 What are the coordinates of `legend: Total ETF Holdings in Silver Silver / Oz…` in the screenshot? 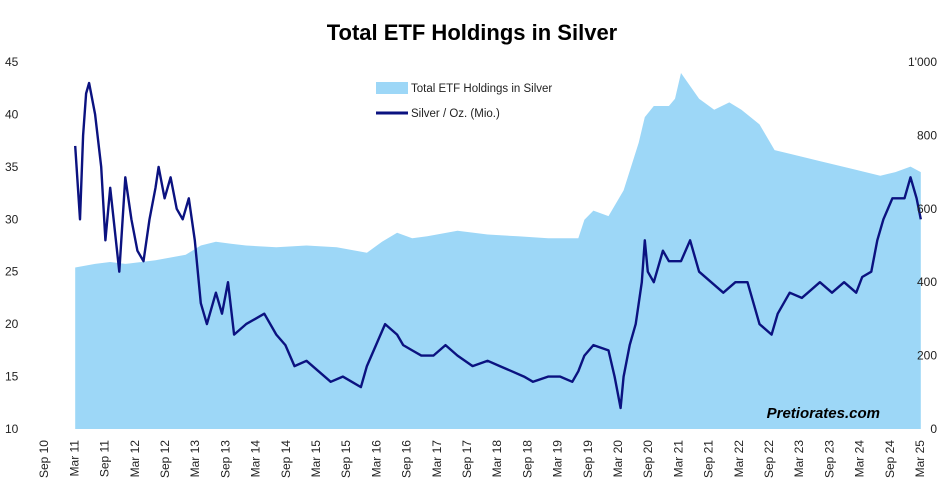 It's located at (464, 101).